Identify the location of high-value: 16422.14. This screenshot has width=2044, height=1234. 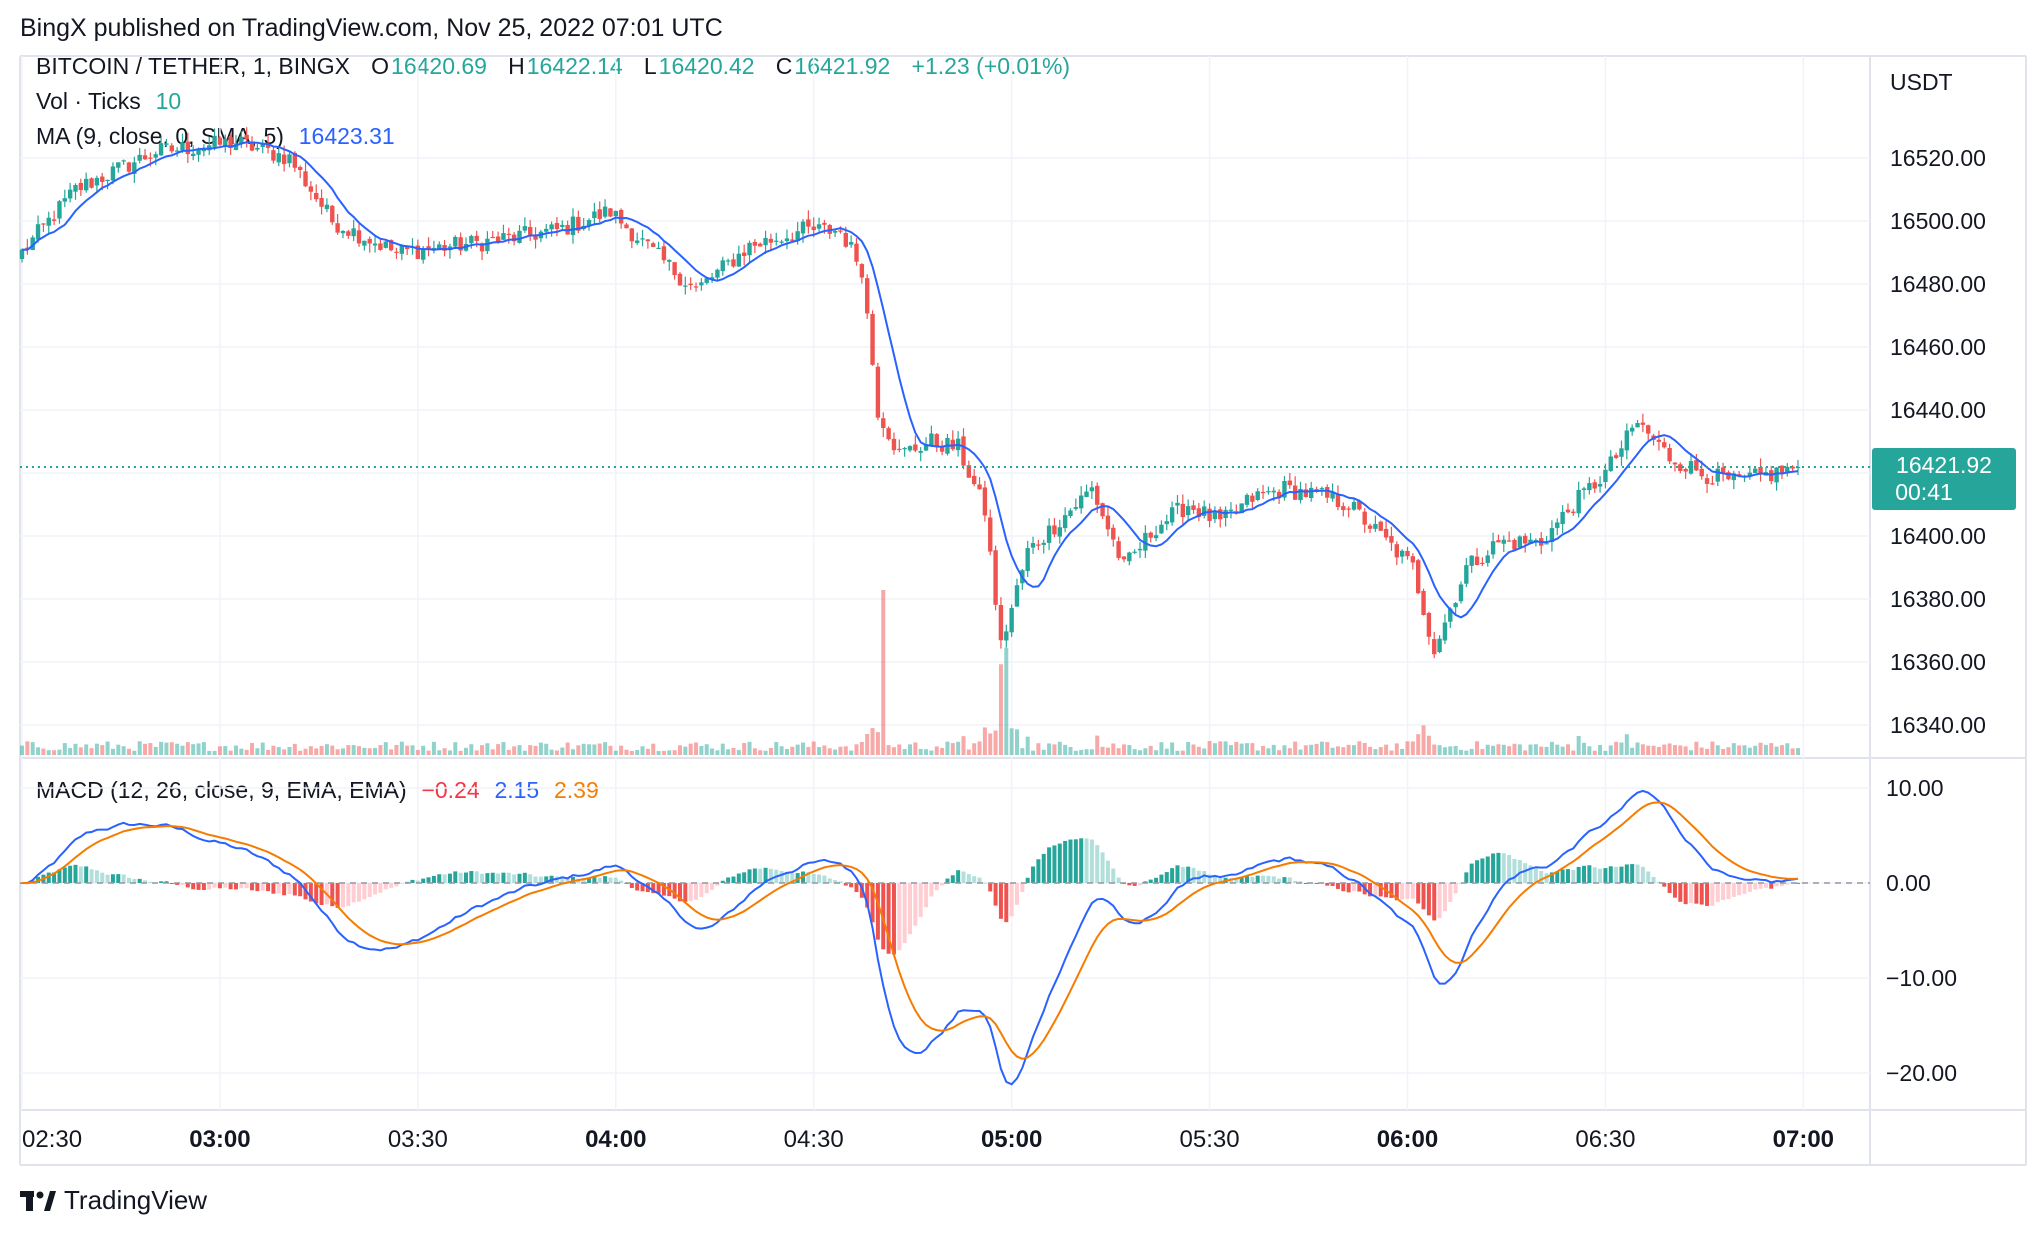
(574, 66).